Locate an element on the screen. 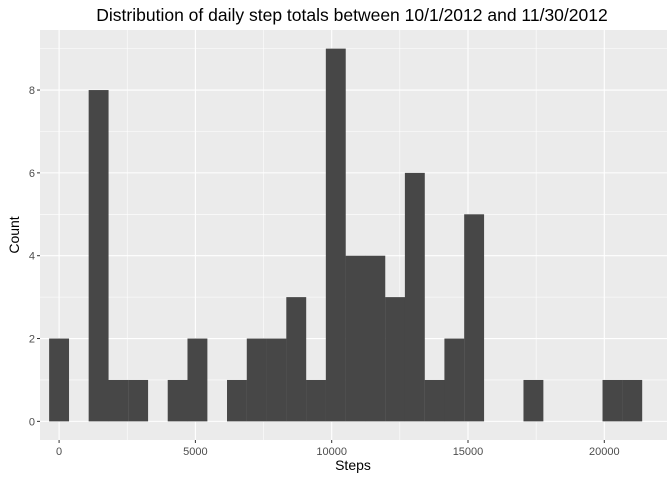 Image resolution: width=672 pixels, height=480 pixels. y-tick-label: 8 is located at coordinates (32, 91).